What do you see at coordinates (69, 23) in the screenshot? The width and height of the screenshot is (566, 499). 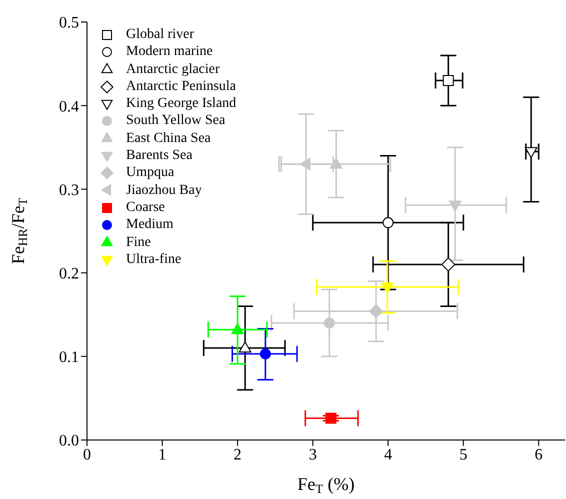 I see `y-tick-label: 0.5` at bounding box center [69, 23].